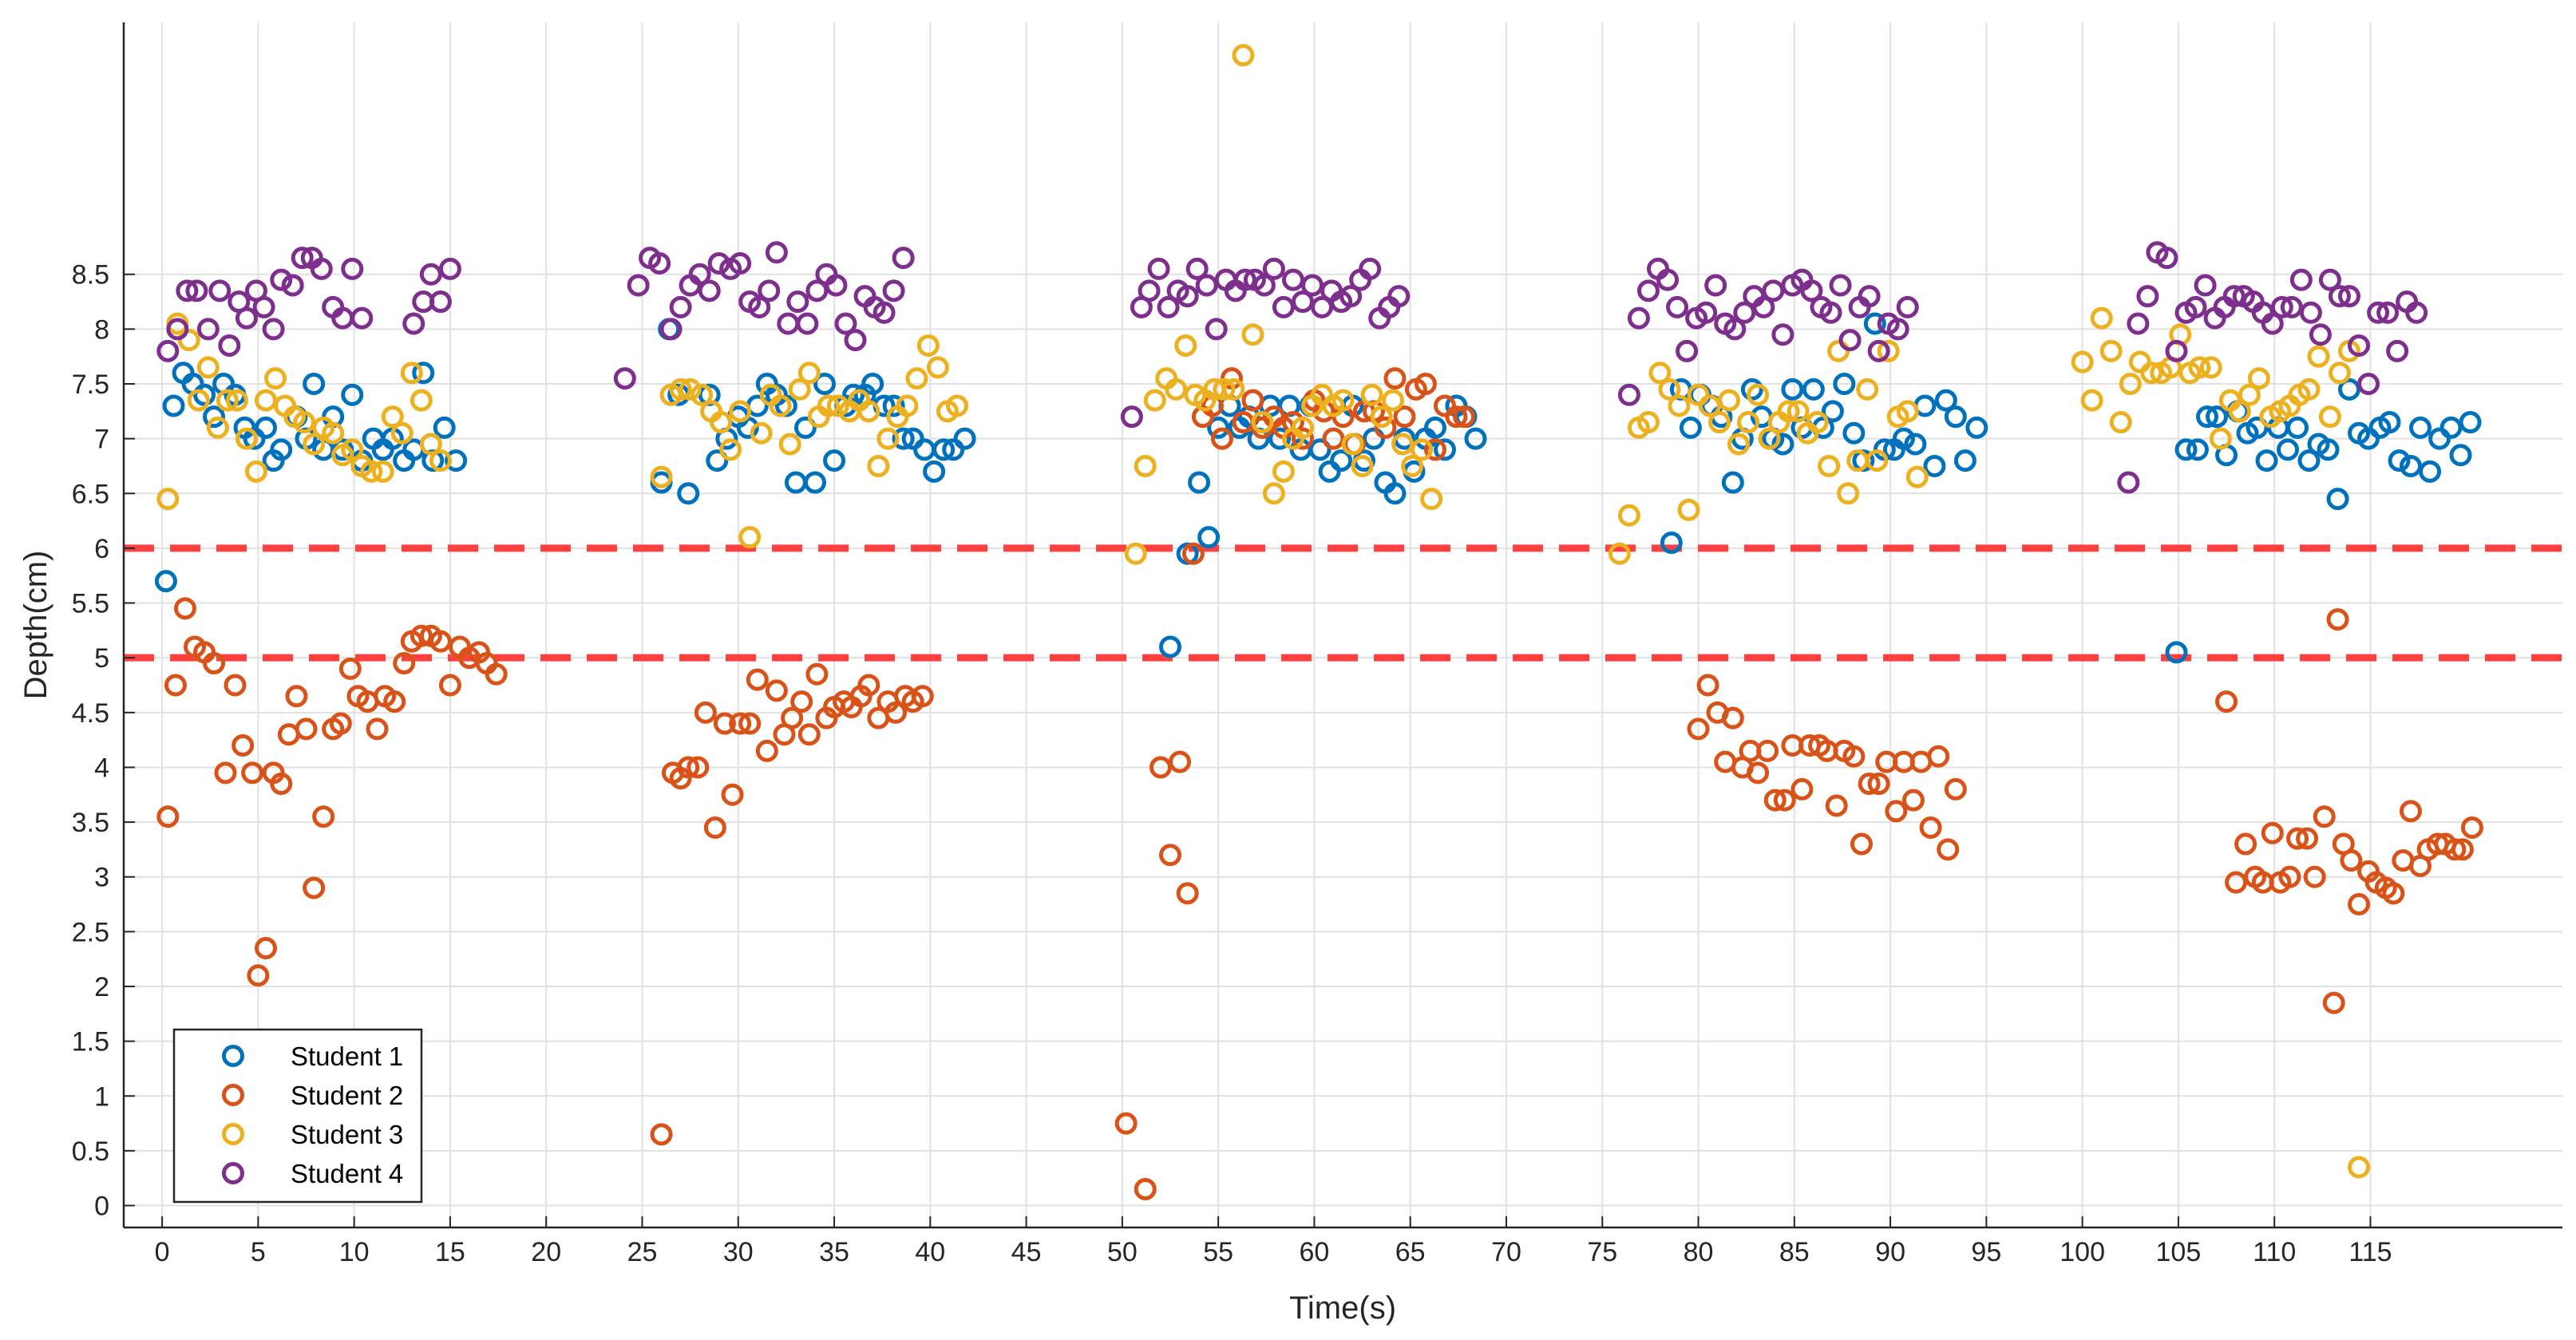 This screenshot has height=1340, width=2576. I want to click on y-tick-label: 1, so click(102, 1096).